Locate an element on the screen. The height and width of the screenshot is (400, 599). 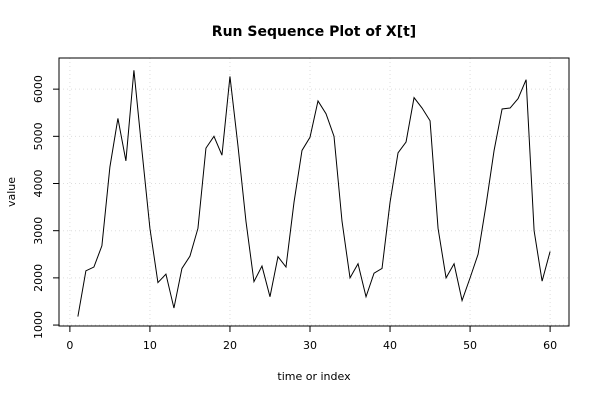
y-axis-label: value is located at coordinates (11, 192).